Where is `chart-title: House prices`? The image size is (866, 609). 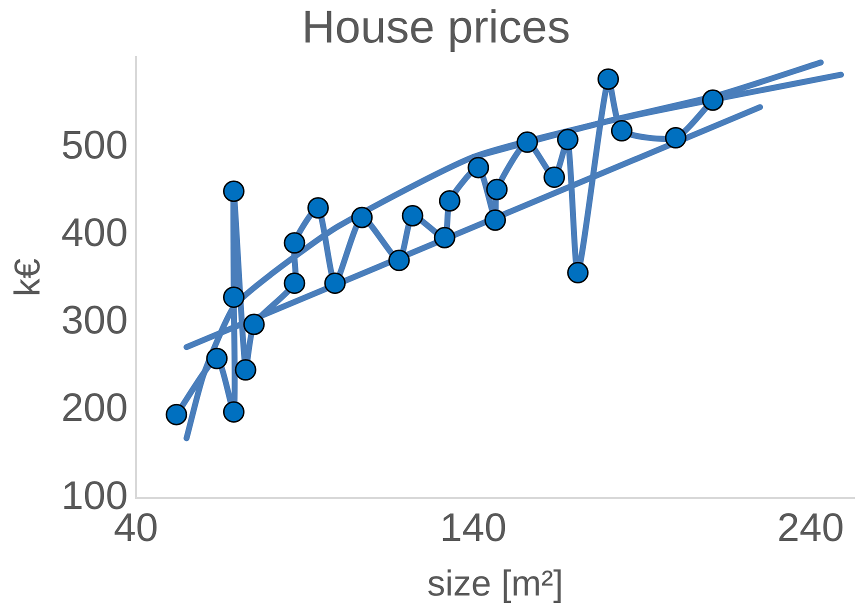
chart-title: House prices is located at coordinates (436, 26).